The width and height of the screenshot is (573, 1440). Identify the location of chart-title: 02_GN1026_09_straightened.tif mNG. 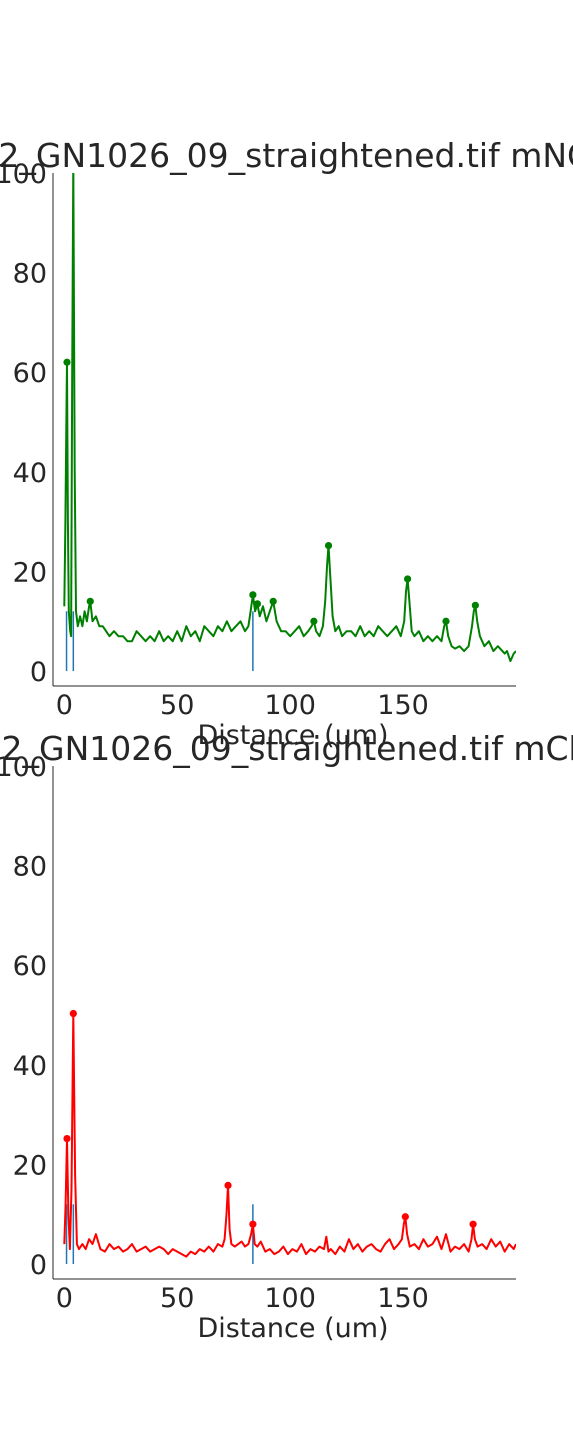
(286, 155).